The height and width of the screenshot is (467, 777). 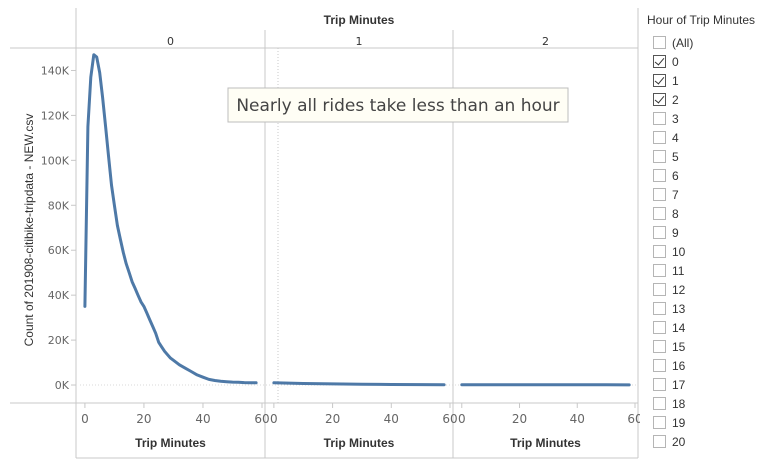 What do you see at coordinates (708, 441) in the screenshot?
I see `filter-item: 20` at bounding box center [708, 441].